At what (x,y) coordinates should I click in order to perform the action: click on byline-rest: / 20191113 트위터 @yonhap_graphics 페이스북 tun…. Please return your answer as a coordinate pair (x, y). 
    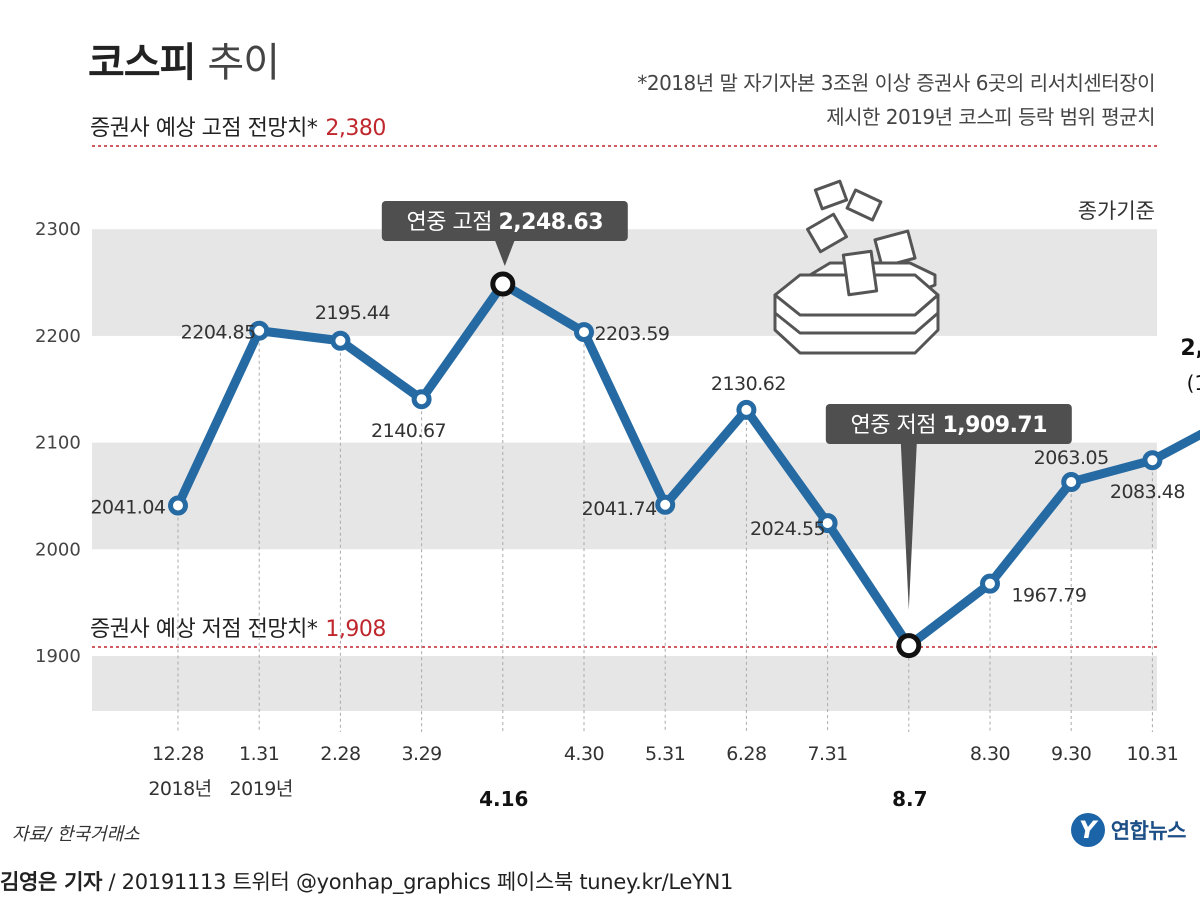
    Looking at the image, I should click on (418, 882).